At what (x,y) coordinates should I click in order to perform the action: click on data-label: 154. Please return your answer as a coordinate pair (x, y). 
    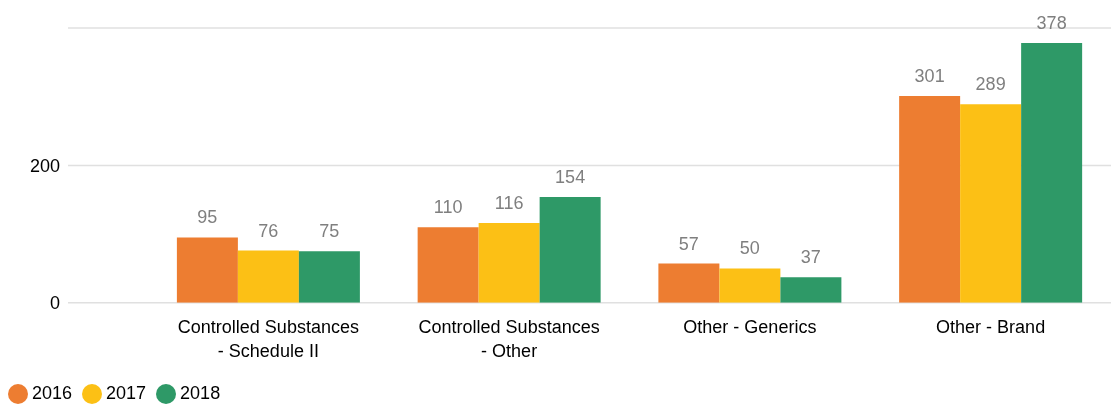
    Looking at the image, I should click on (570, 176).